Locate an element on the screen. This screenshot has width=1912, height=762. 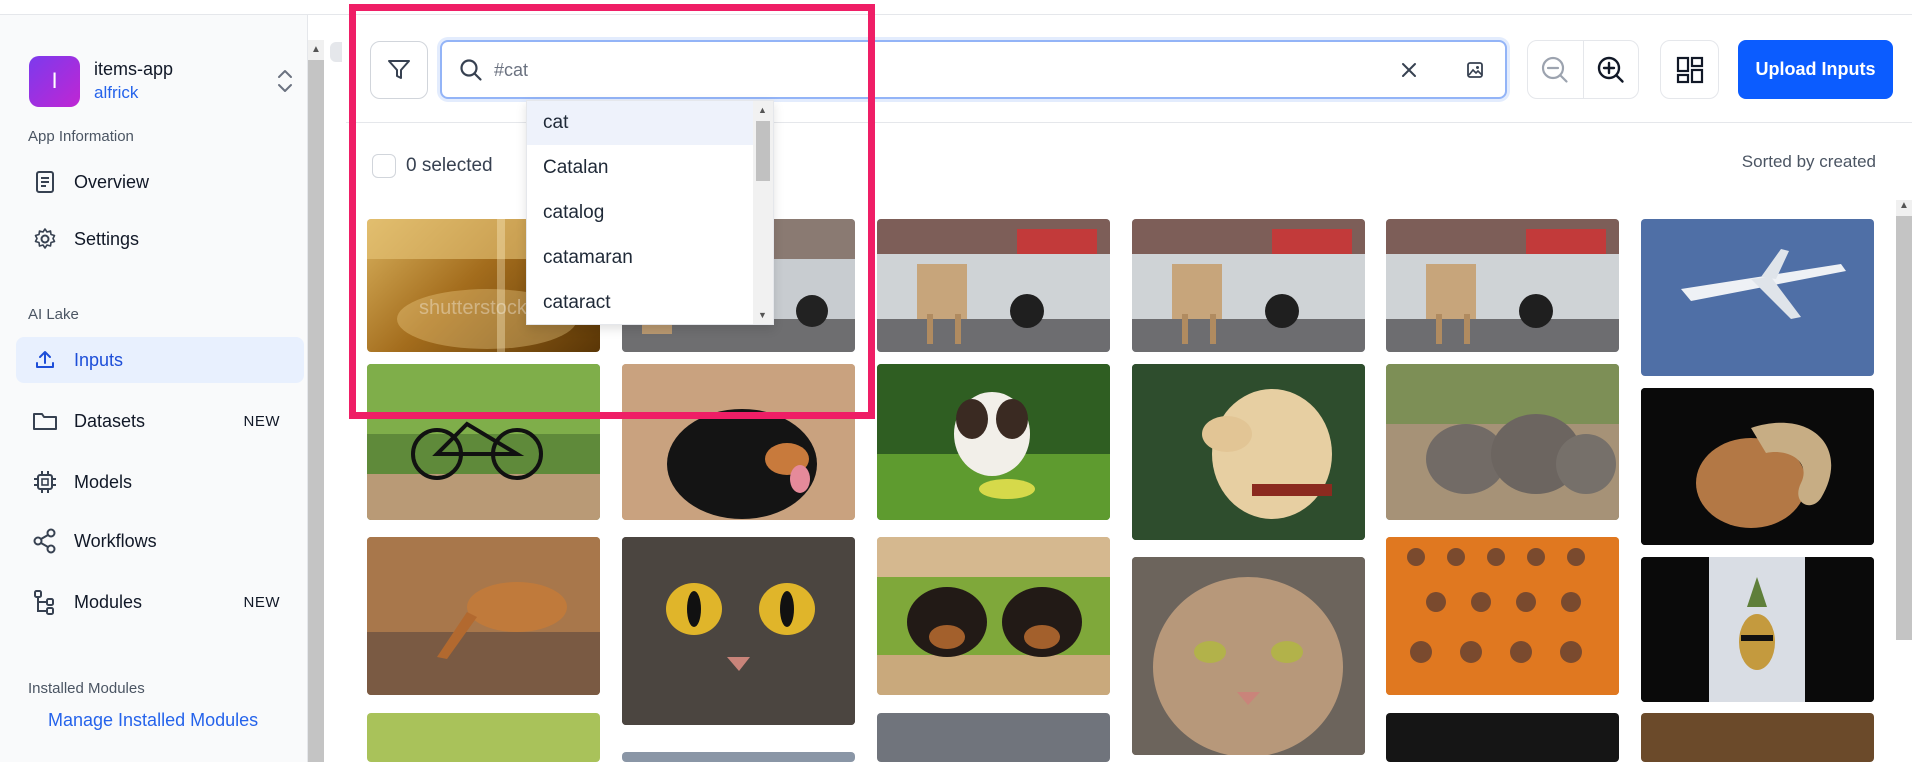
zoom-controls is located at coordinates (1583, 69).